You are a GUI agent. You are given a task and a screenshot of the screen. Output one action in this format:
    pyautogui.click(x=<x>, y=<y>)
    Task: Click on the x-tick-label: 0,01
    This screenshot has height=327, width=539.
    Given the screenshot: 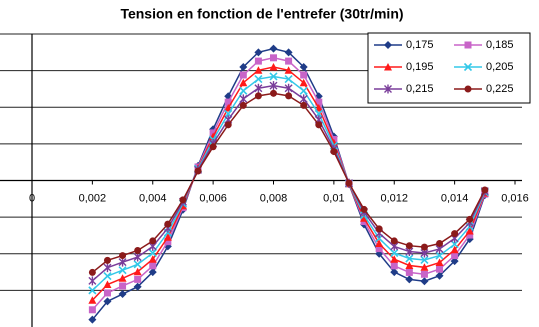 What is the action you would take?
    pyautogui.click(x=333, y=198)
    